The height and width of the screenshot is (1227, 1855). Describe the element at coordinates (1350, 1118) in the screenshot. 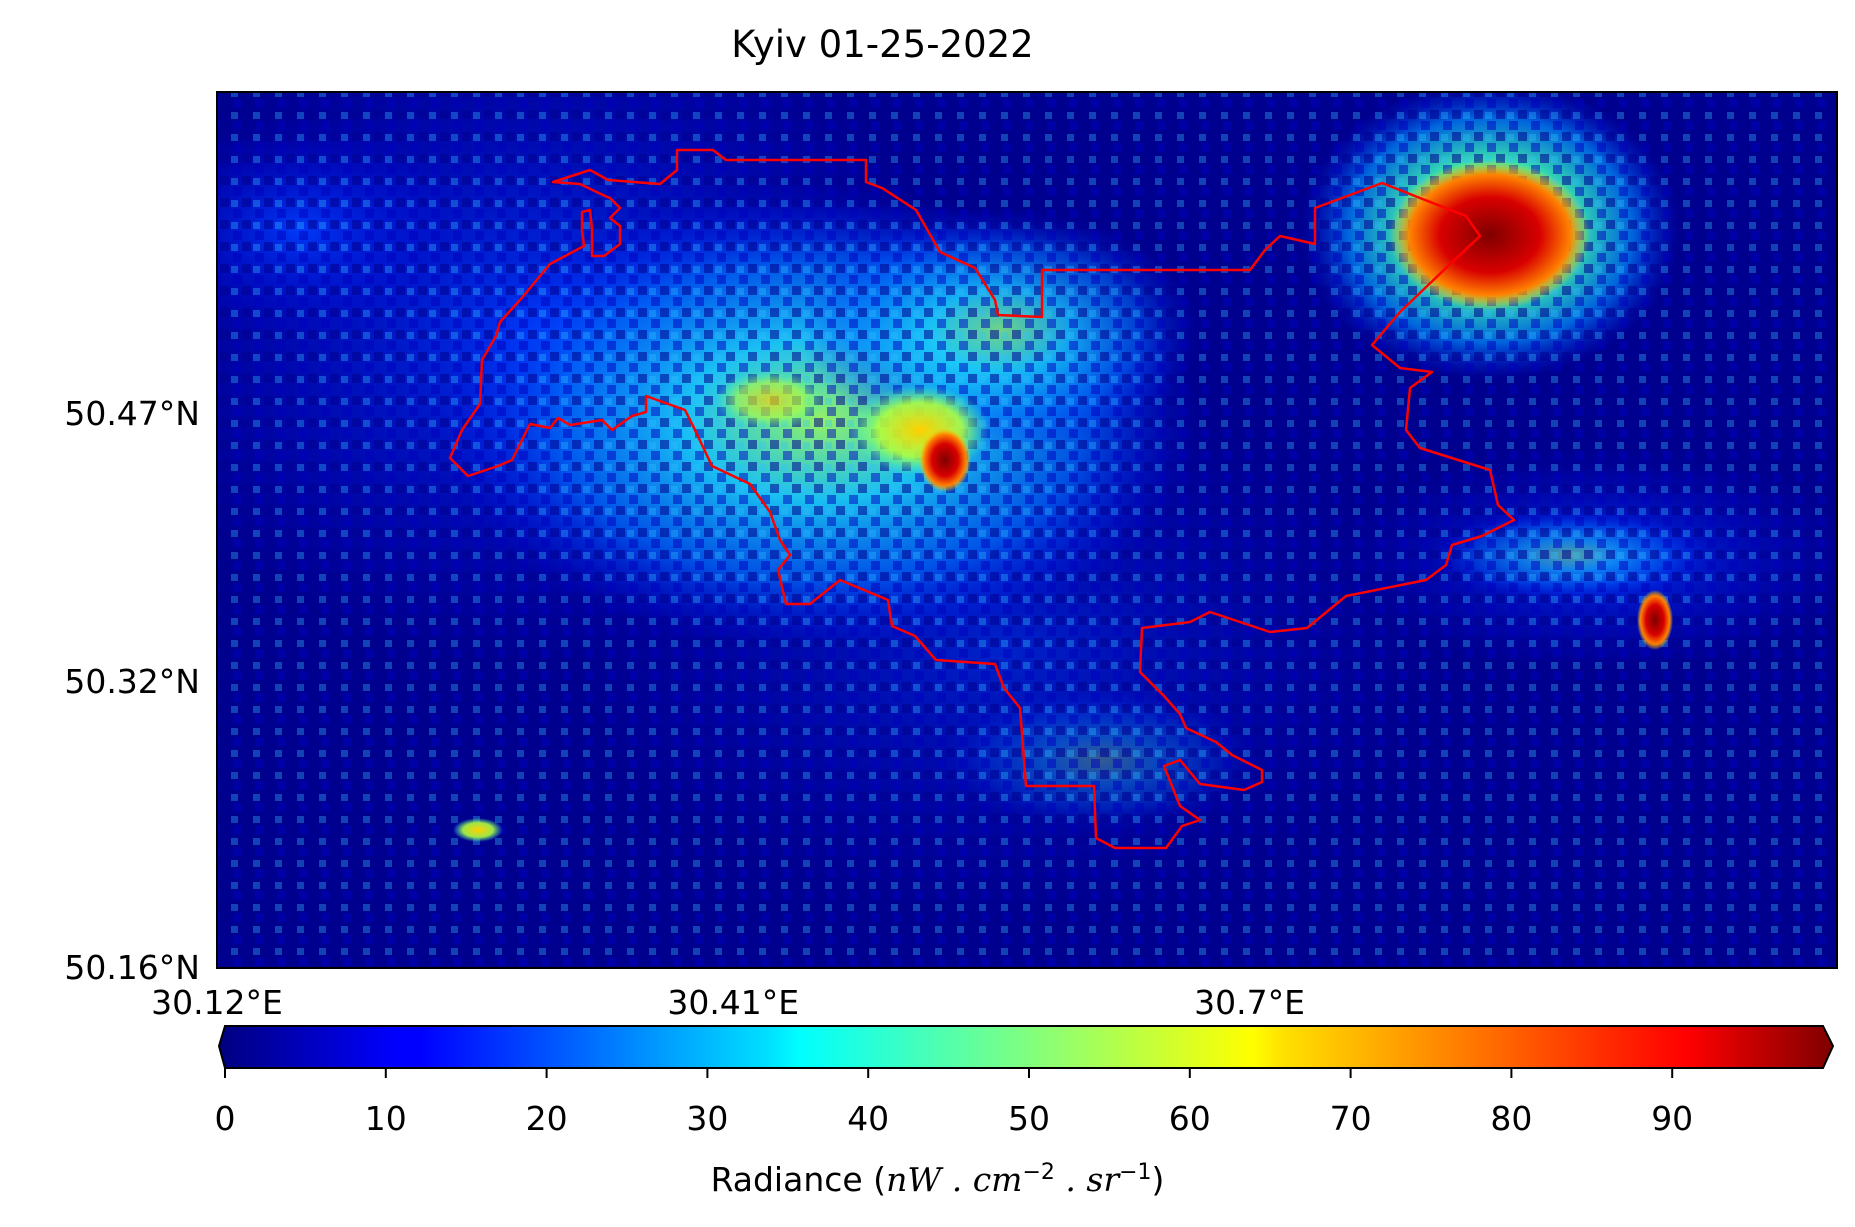

I see `colorbar-tick-label: 70` at that location.